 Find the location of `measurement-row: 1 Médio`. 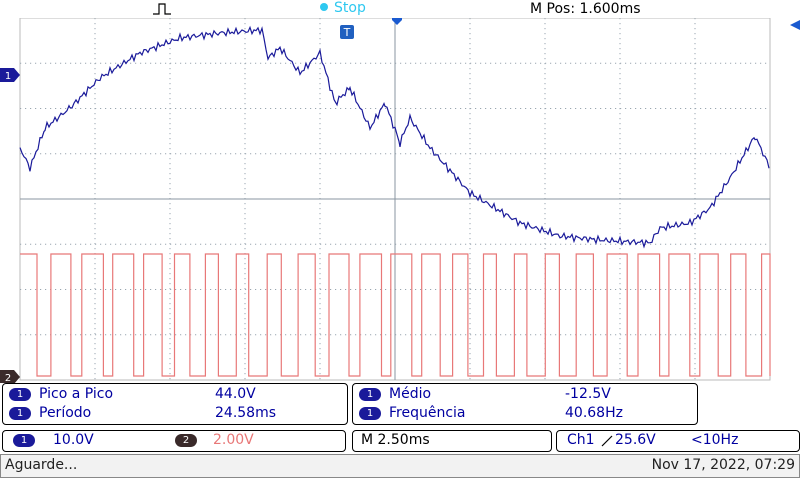

measurement-row: 1 Médio is located at coordinates (395, 395).